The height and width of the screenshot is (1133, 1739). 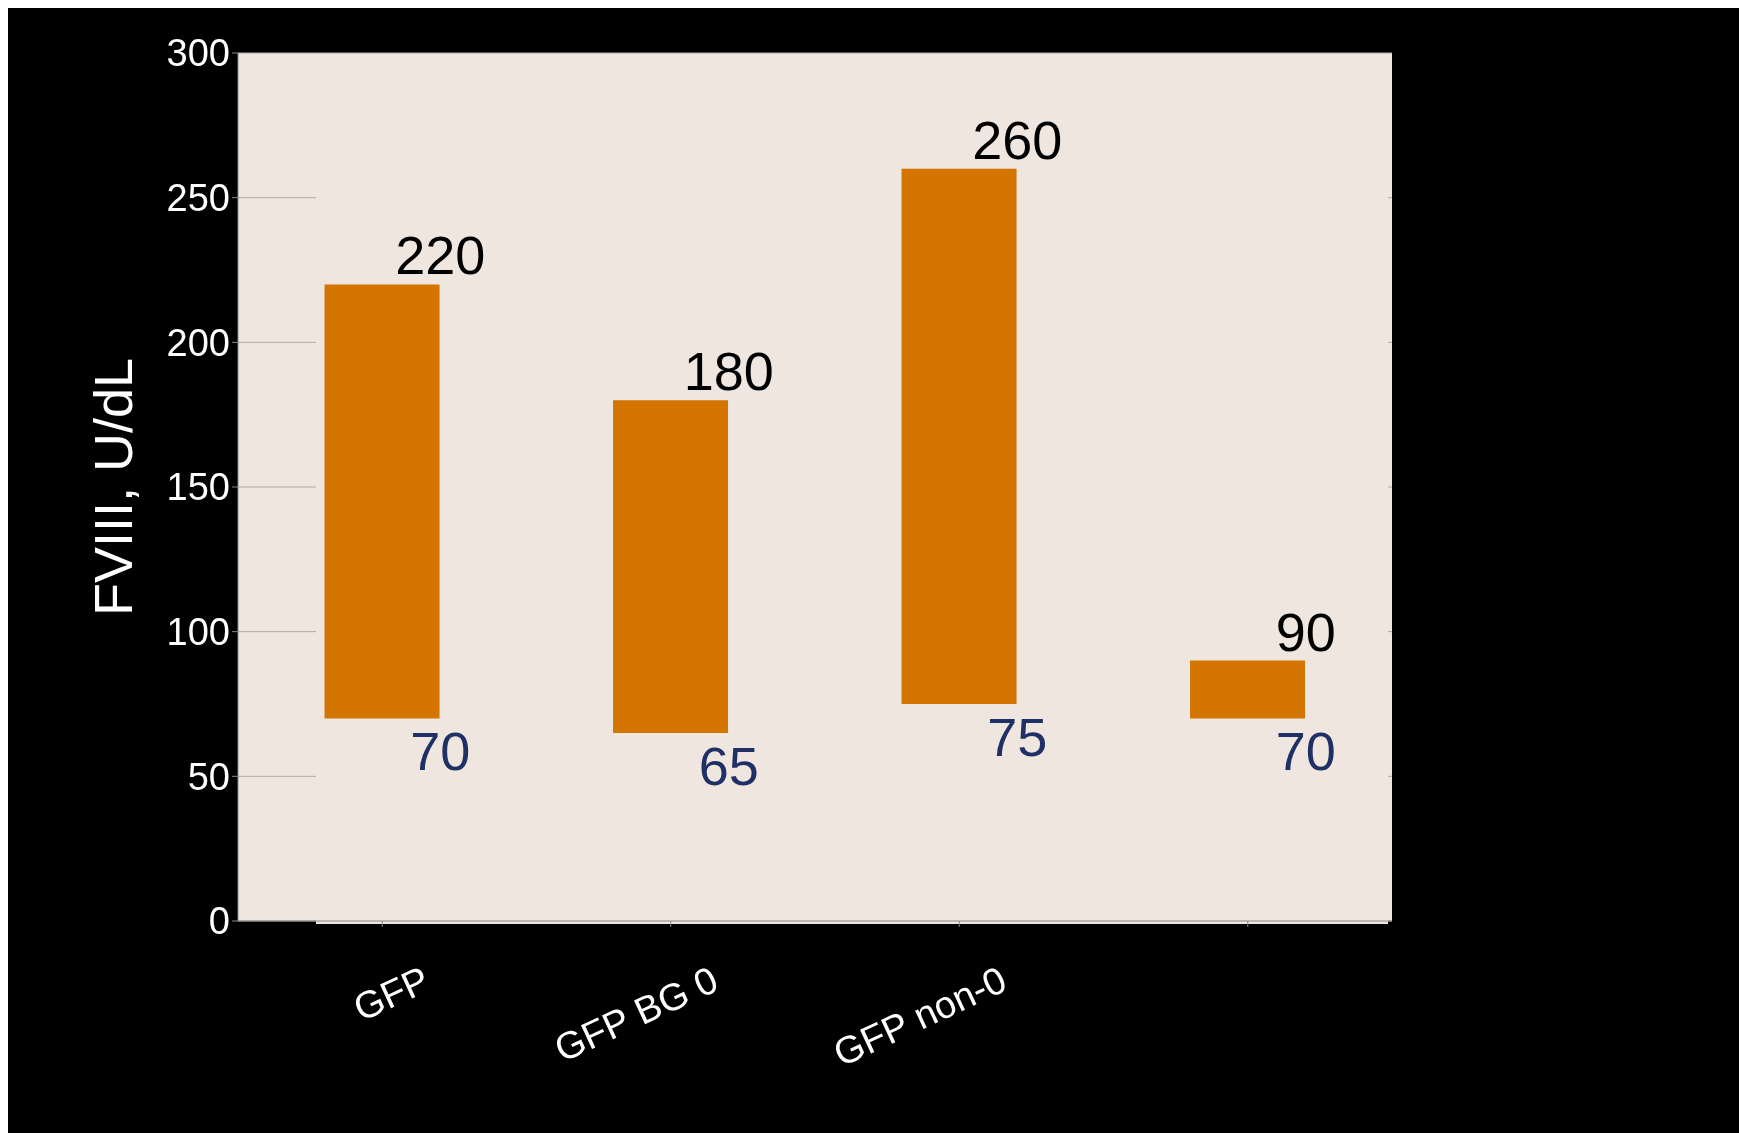 I want to click on annotation: 220, so click(x=440, y=255).